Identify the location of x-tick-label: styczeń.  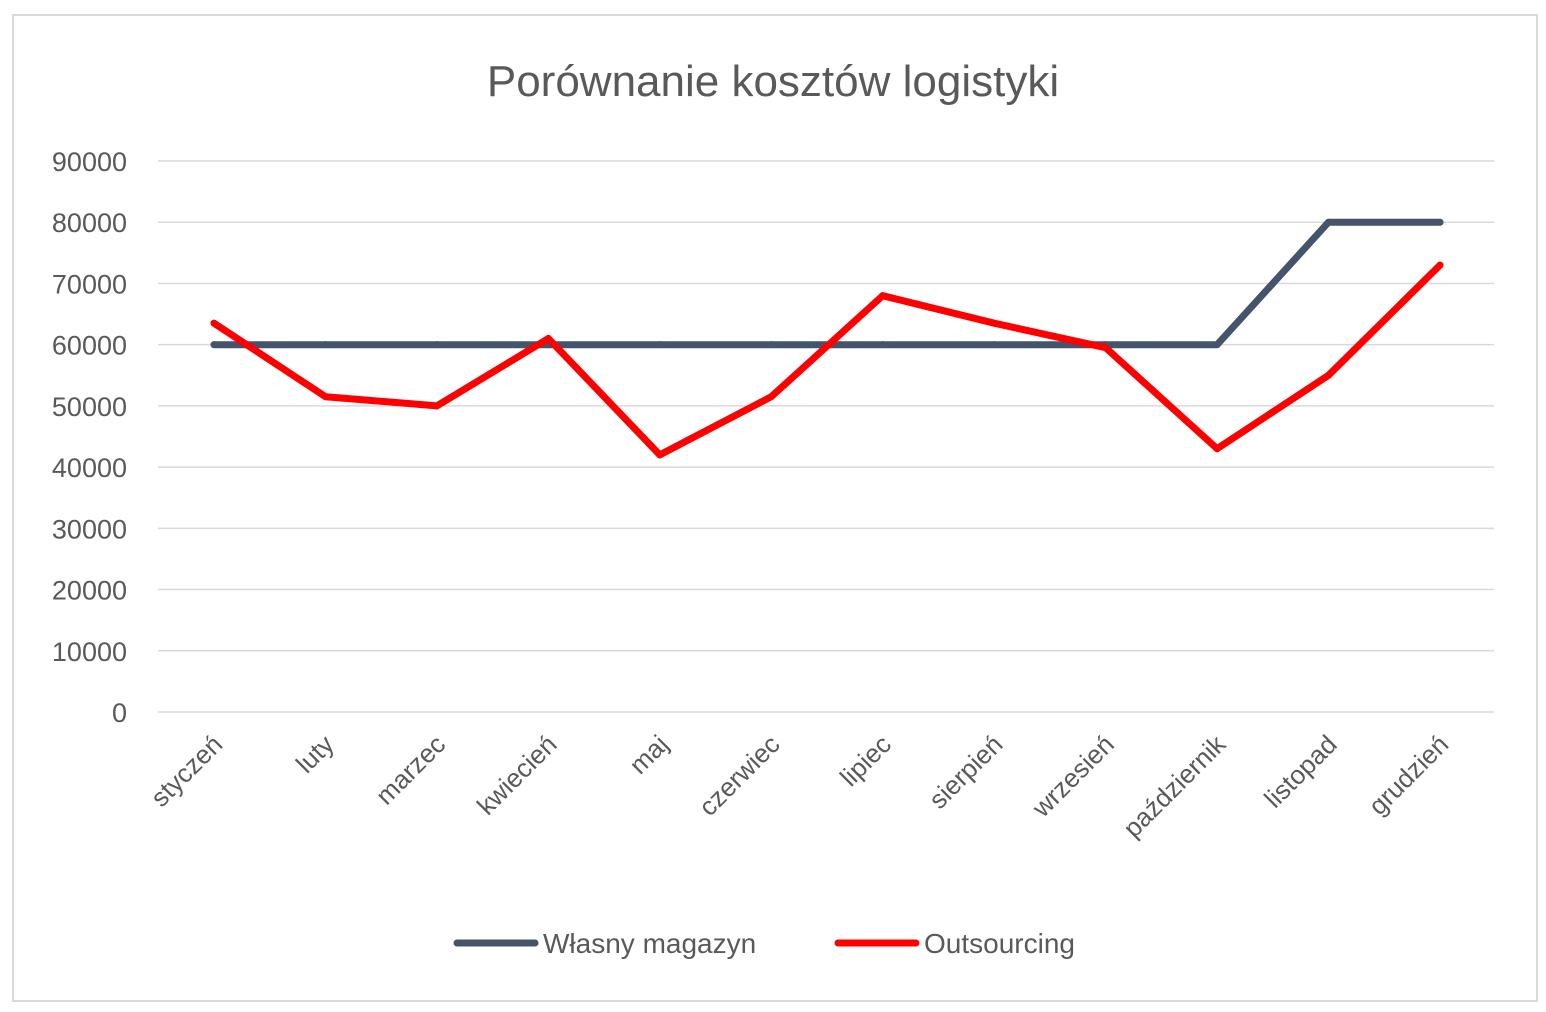
(187, 771).